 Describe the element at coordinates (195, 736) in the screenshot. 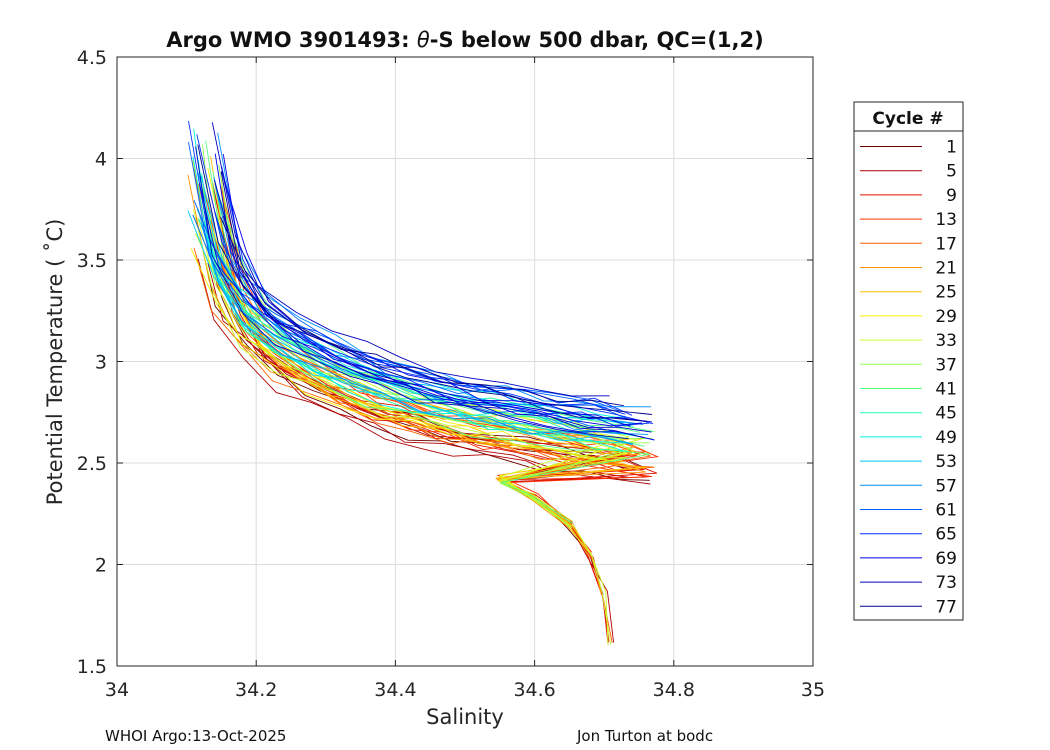

I see `footer-left: WHOI Argo:13-Oct-2025` at that location.